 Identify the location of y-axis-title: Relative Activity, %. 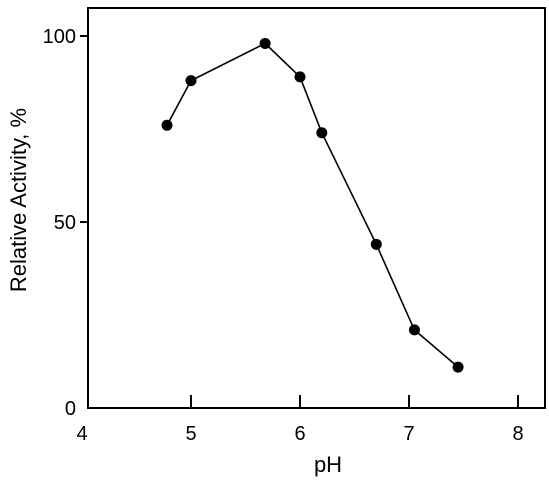
(18, 200).